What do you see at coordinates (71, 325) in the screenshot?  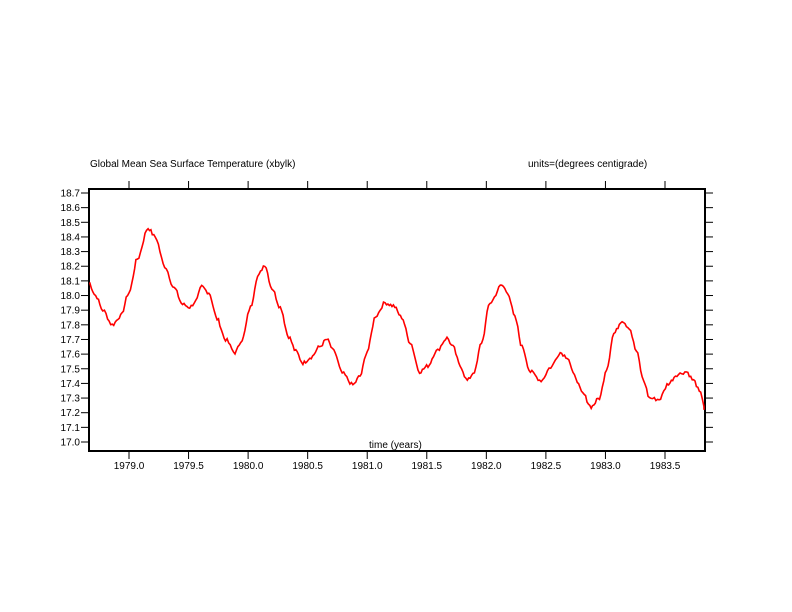 I see `y-tick-label: 17.8` at bounding box center [71, 325].